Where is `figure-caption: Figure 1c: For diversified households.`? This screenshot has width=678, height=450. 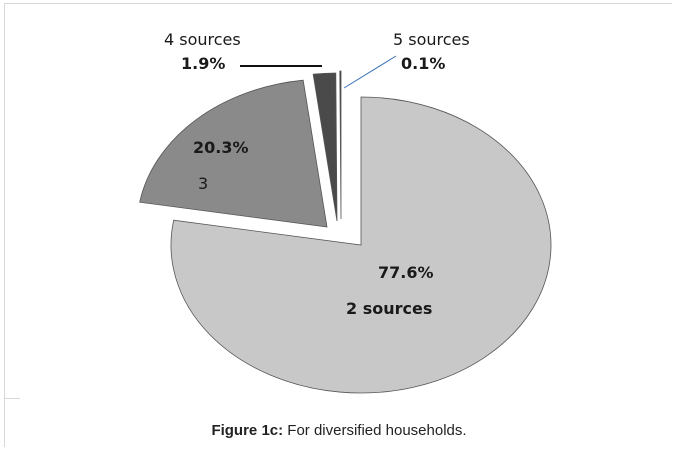 figure-caption: Figure 1c: For diversified households. is located at coordinates (339, 430).